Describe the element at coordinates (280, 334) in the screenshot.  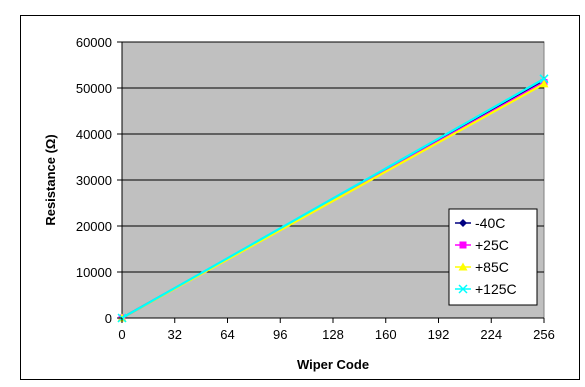
I see `x-tick-label: 96` at that location.